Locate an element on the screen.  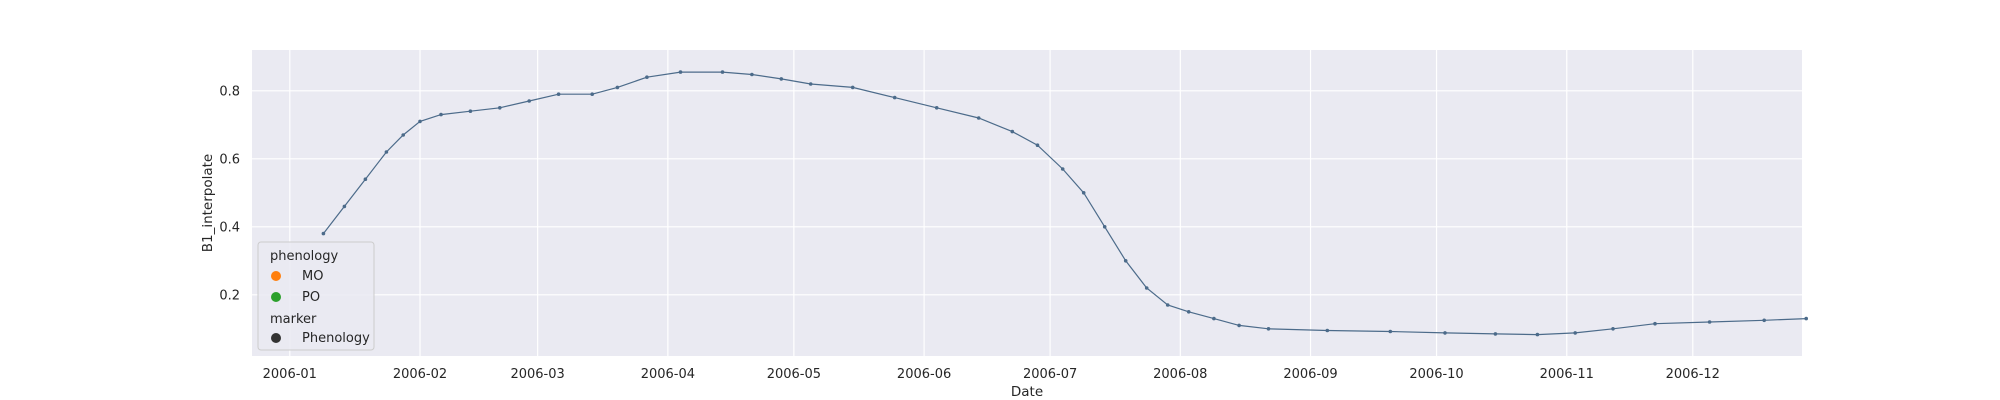
x-tick-label: 2006-12 is located at coordinates (1693, 374).